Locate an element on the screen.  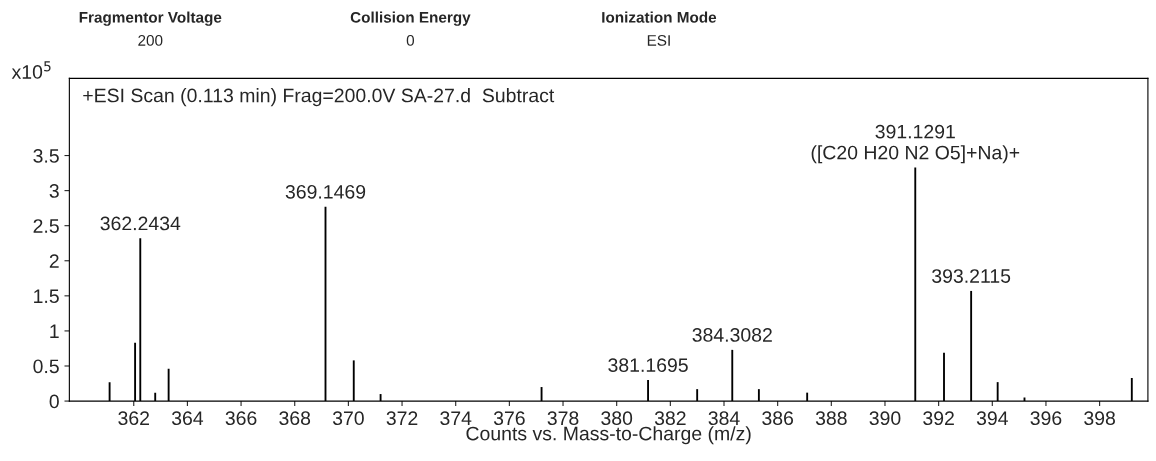
x-tick-label: 374 is located at coordinates (456, 418).